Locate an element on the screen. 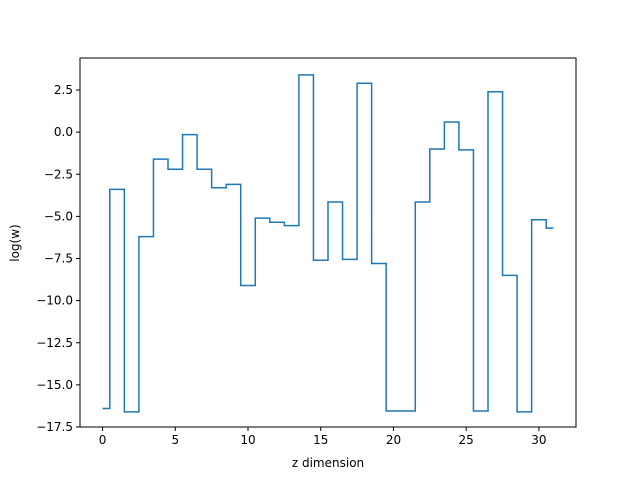 The height and width of the screenshot is (480, 640). x-tick-label: 10 is located at coordinates (247, 440).